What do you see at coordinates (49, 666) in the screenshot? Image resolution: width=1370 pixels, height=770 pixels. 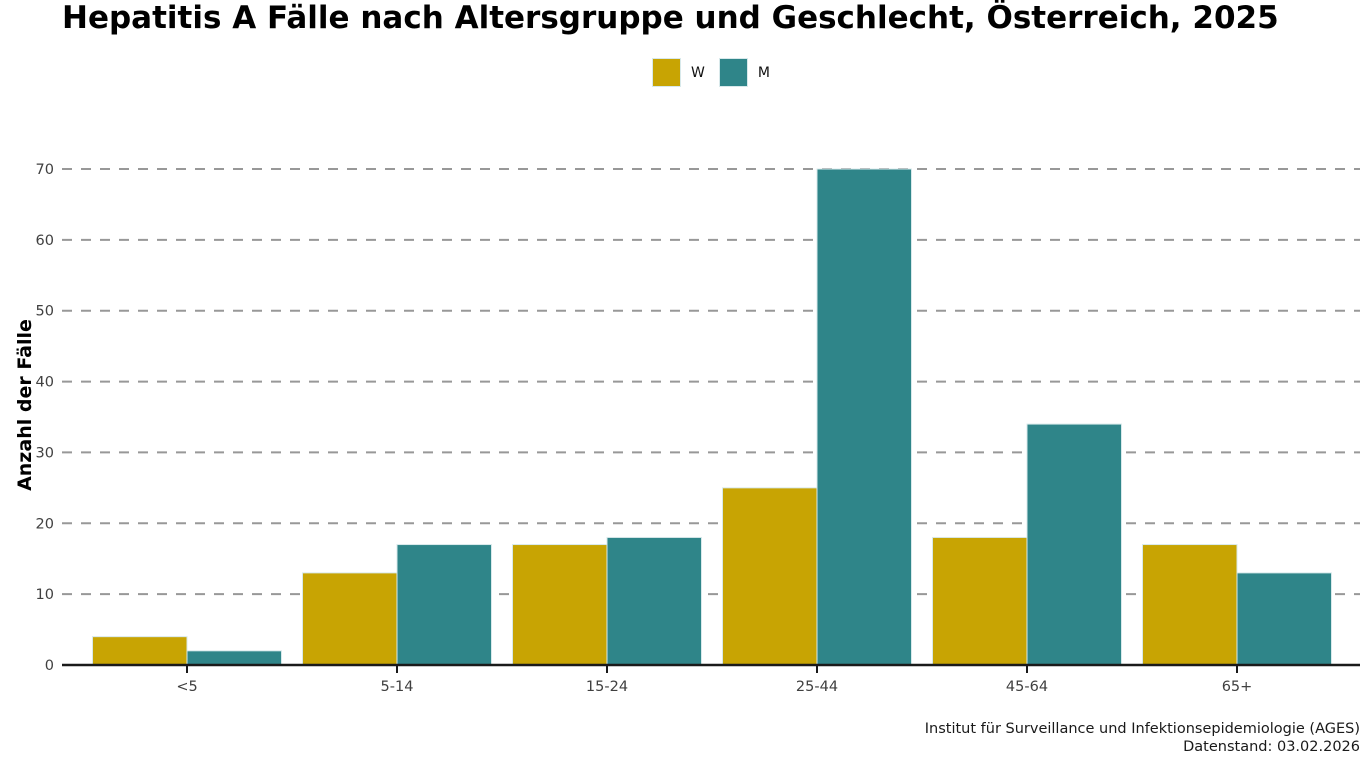 I see `y-tick-label-0: 0` at bounding box center [49, 666].